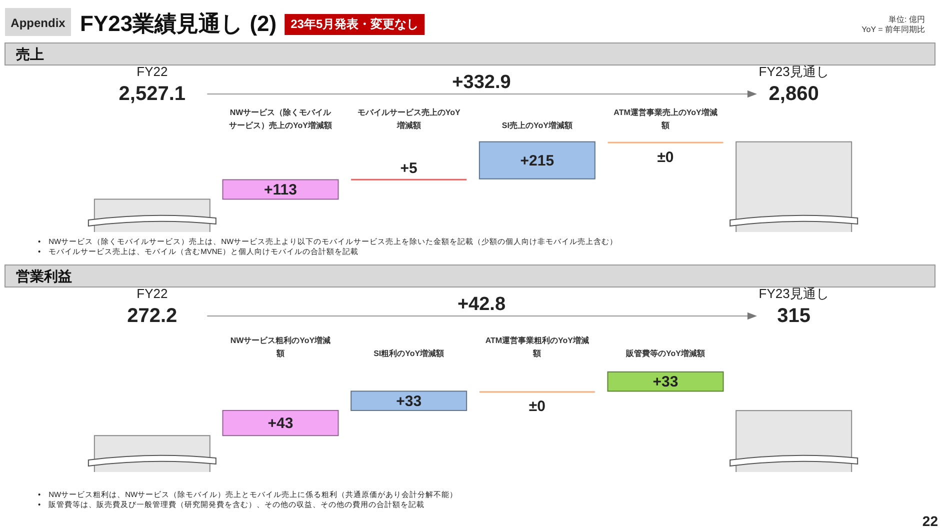 Image resolution: width=944 pixels, height=532 pixels. Describe the element at coordinates (537, 125) in the screenshot. I see `category-label: SI売上のYoY増減額` at that location.